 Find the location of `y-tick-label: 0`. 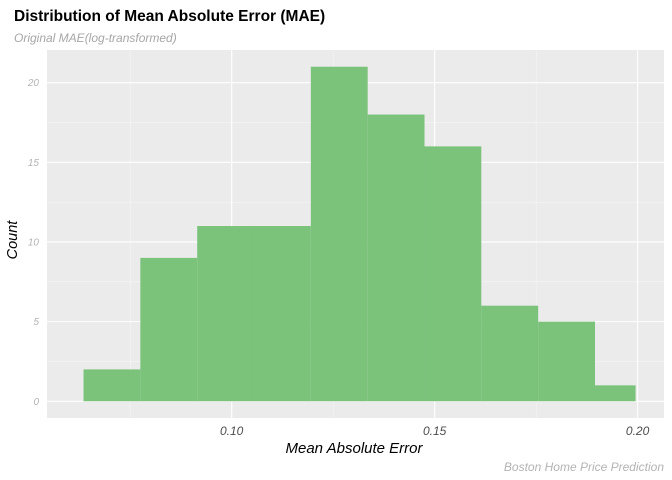

y-tick-label: 0 is located at coordinates (36, 402).